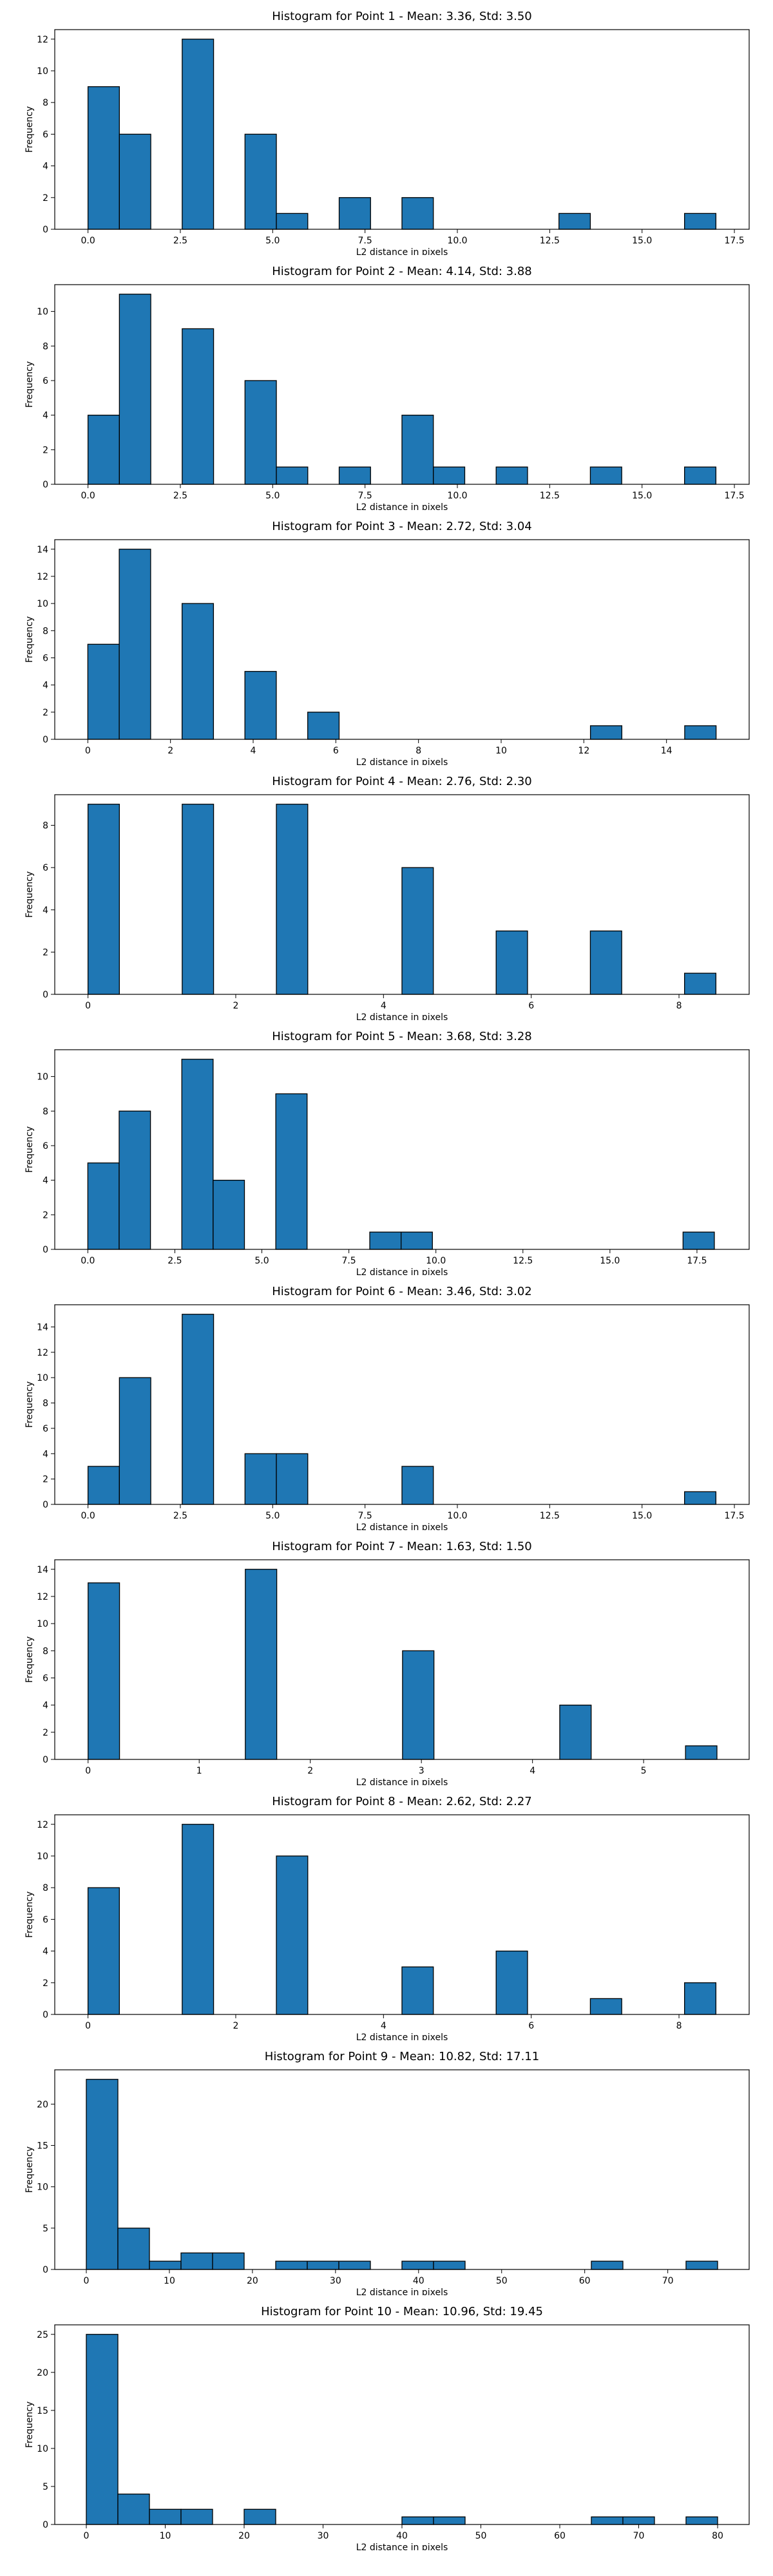 The image size is (773, 2576). What do you see at coordinates (310, 1771) in the screenshot?
I see `x-tick-label: 2` at bounding box center [310, 1771].